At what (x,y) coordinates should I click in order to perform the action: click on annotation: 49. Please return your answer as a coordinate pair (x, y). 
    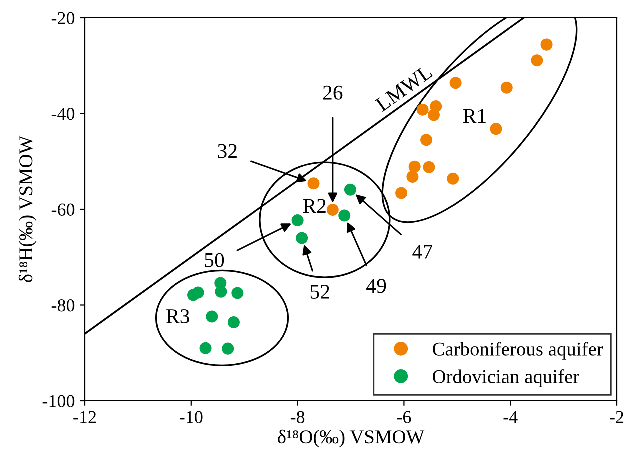
    Looking at the image, I should click on (376, 286).